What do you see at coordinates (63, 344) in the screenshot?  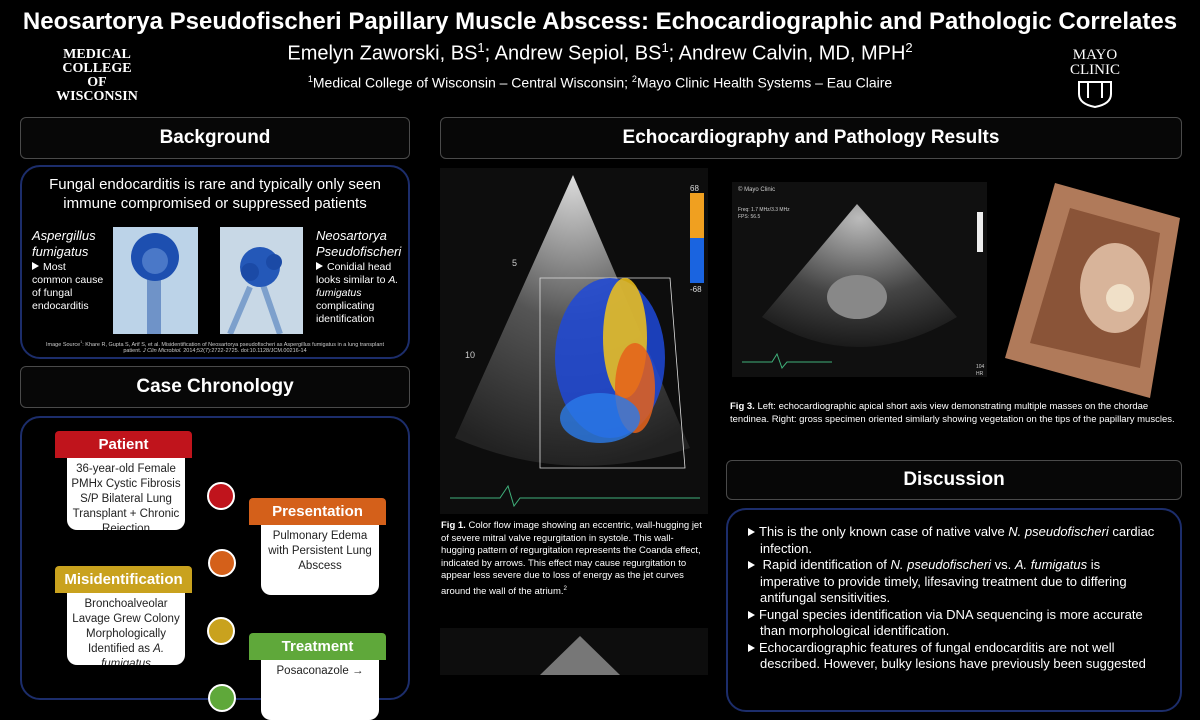 I see `text-run: Image Source` at bounding box center [63, 344].